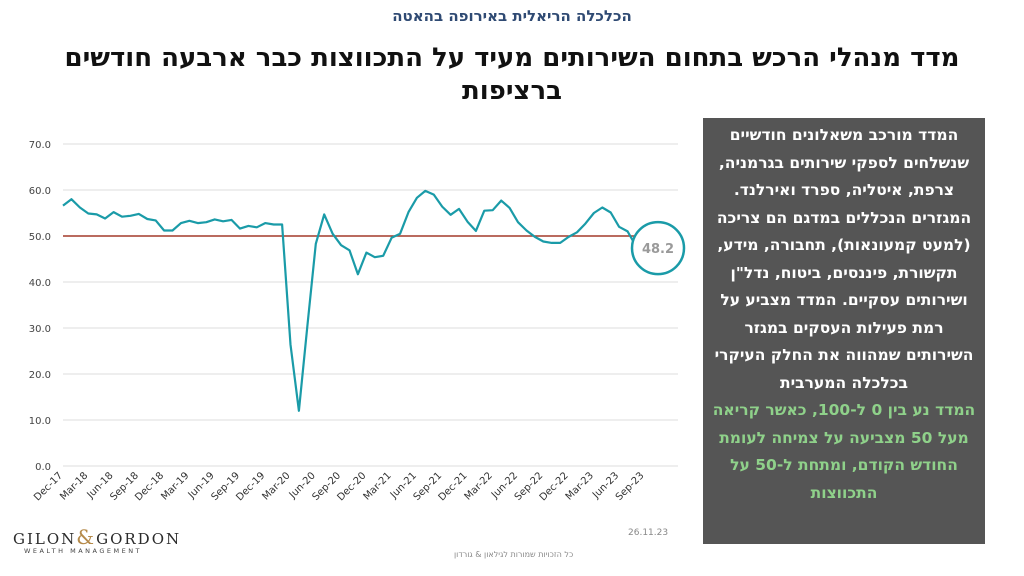 The image size is (1024, 576). What do you see at coordinates (40, 375) in the screenshot?
I see `y-tick-label: 20.0` at bounding box center [40, 375].